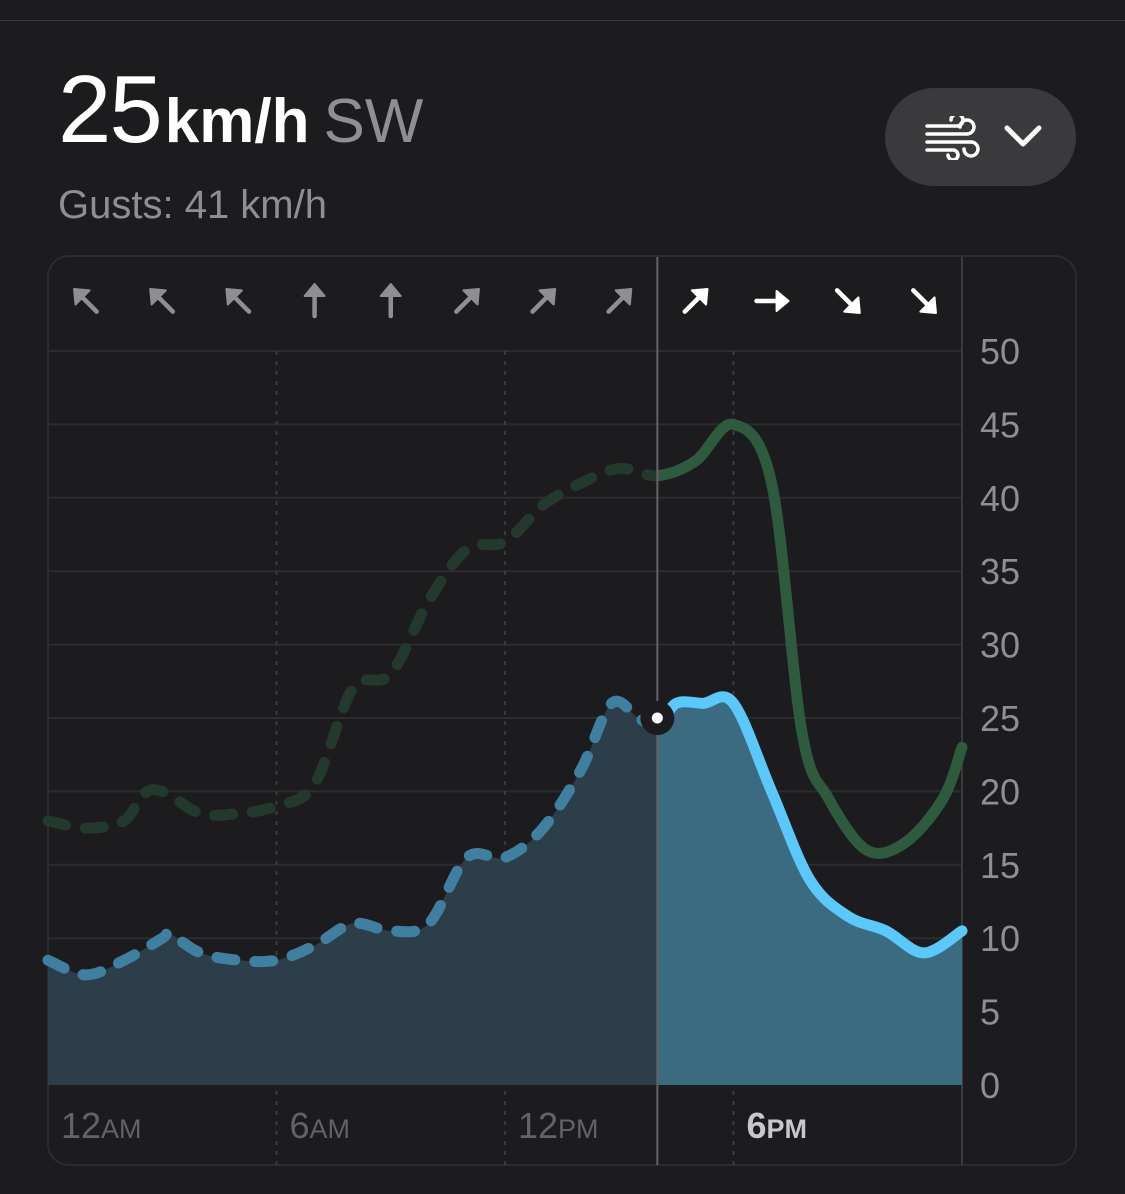 The image size is (1125, 1194). I want to click on x-tick-label: 12PM, so click(558, 1125).